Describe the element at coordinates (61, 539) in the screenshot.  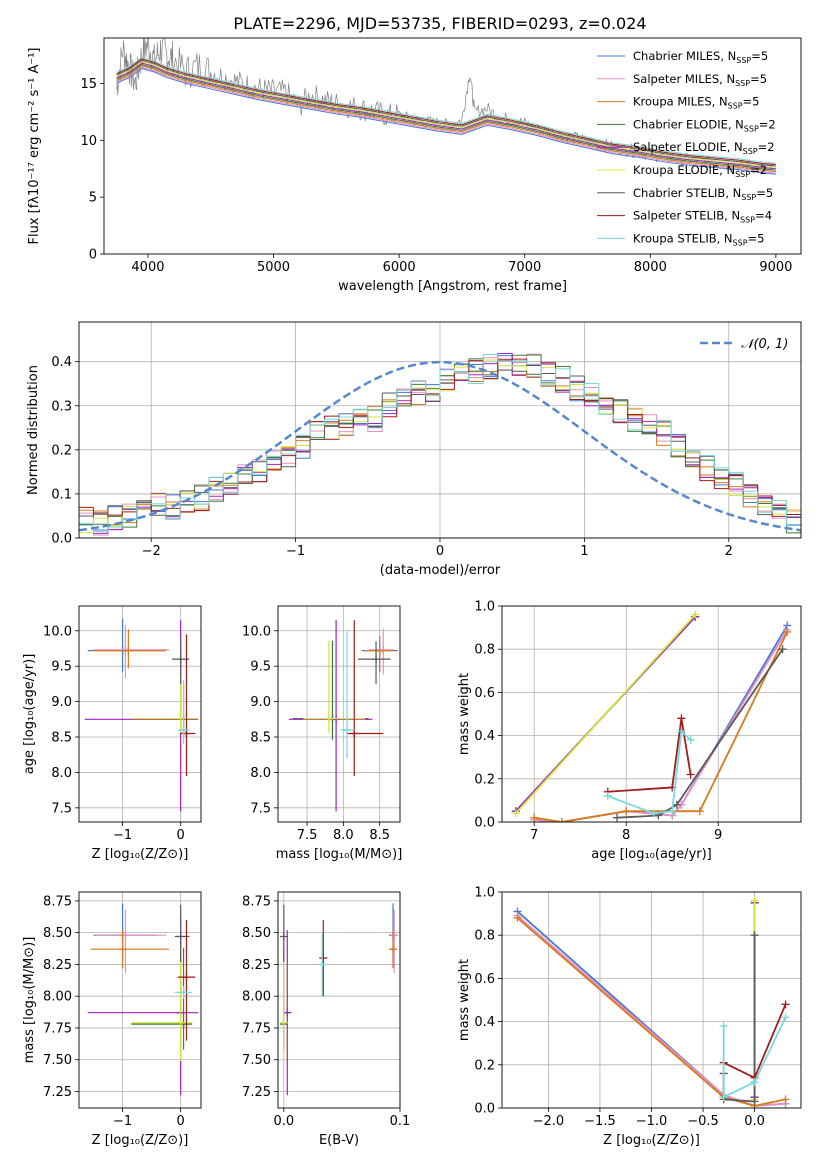
I see `y-tick-label: 0.0` at that location.